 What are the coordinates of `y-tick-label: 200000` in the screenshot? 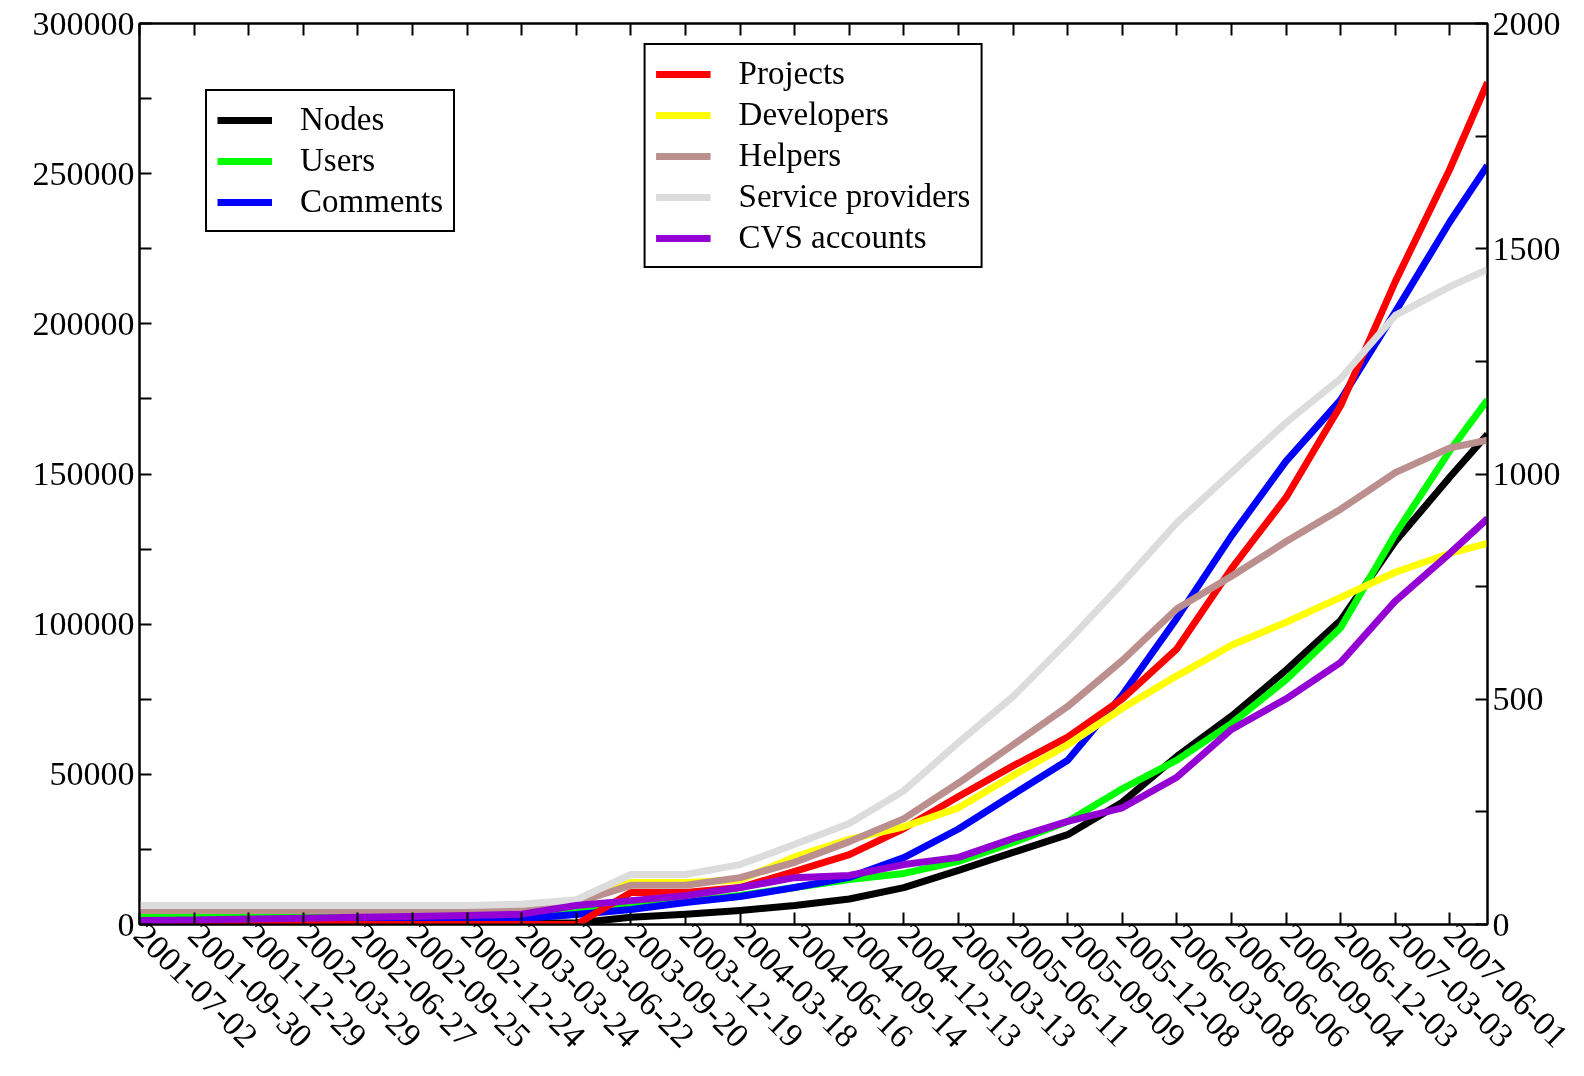 It's located at (83, 323).